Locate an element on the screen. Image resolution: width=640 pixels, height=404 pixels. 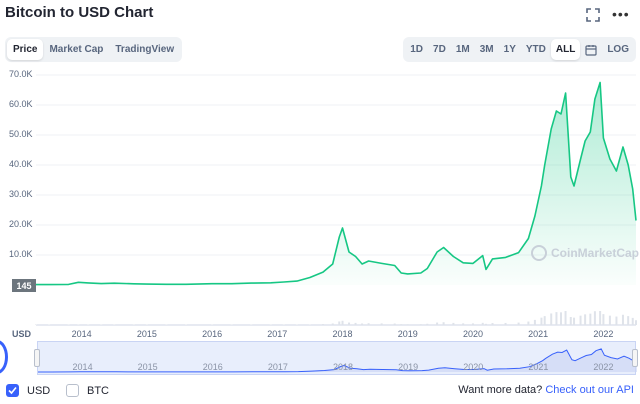
legend-usd: USD is located at coordinates (28, 390).